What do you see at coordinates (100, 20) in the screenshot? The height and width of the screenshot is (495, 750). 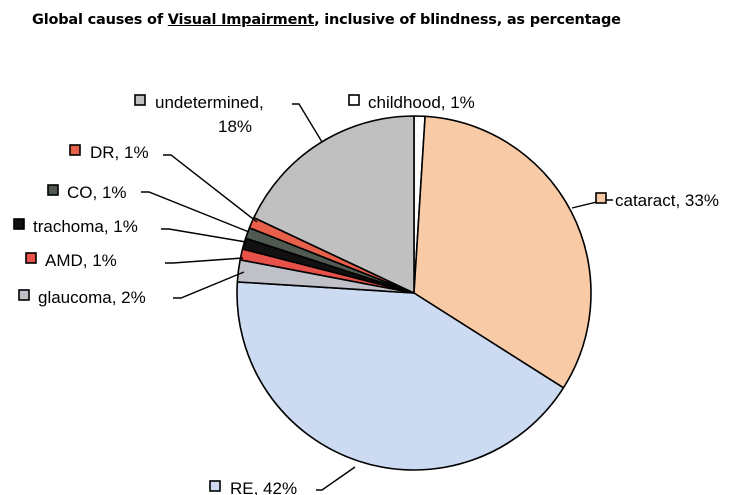 I see `chart-title-part-1: Global causes of` at bounding box center [100, 20].